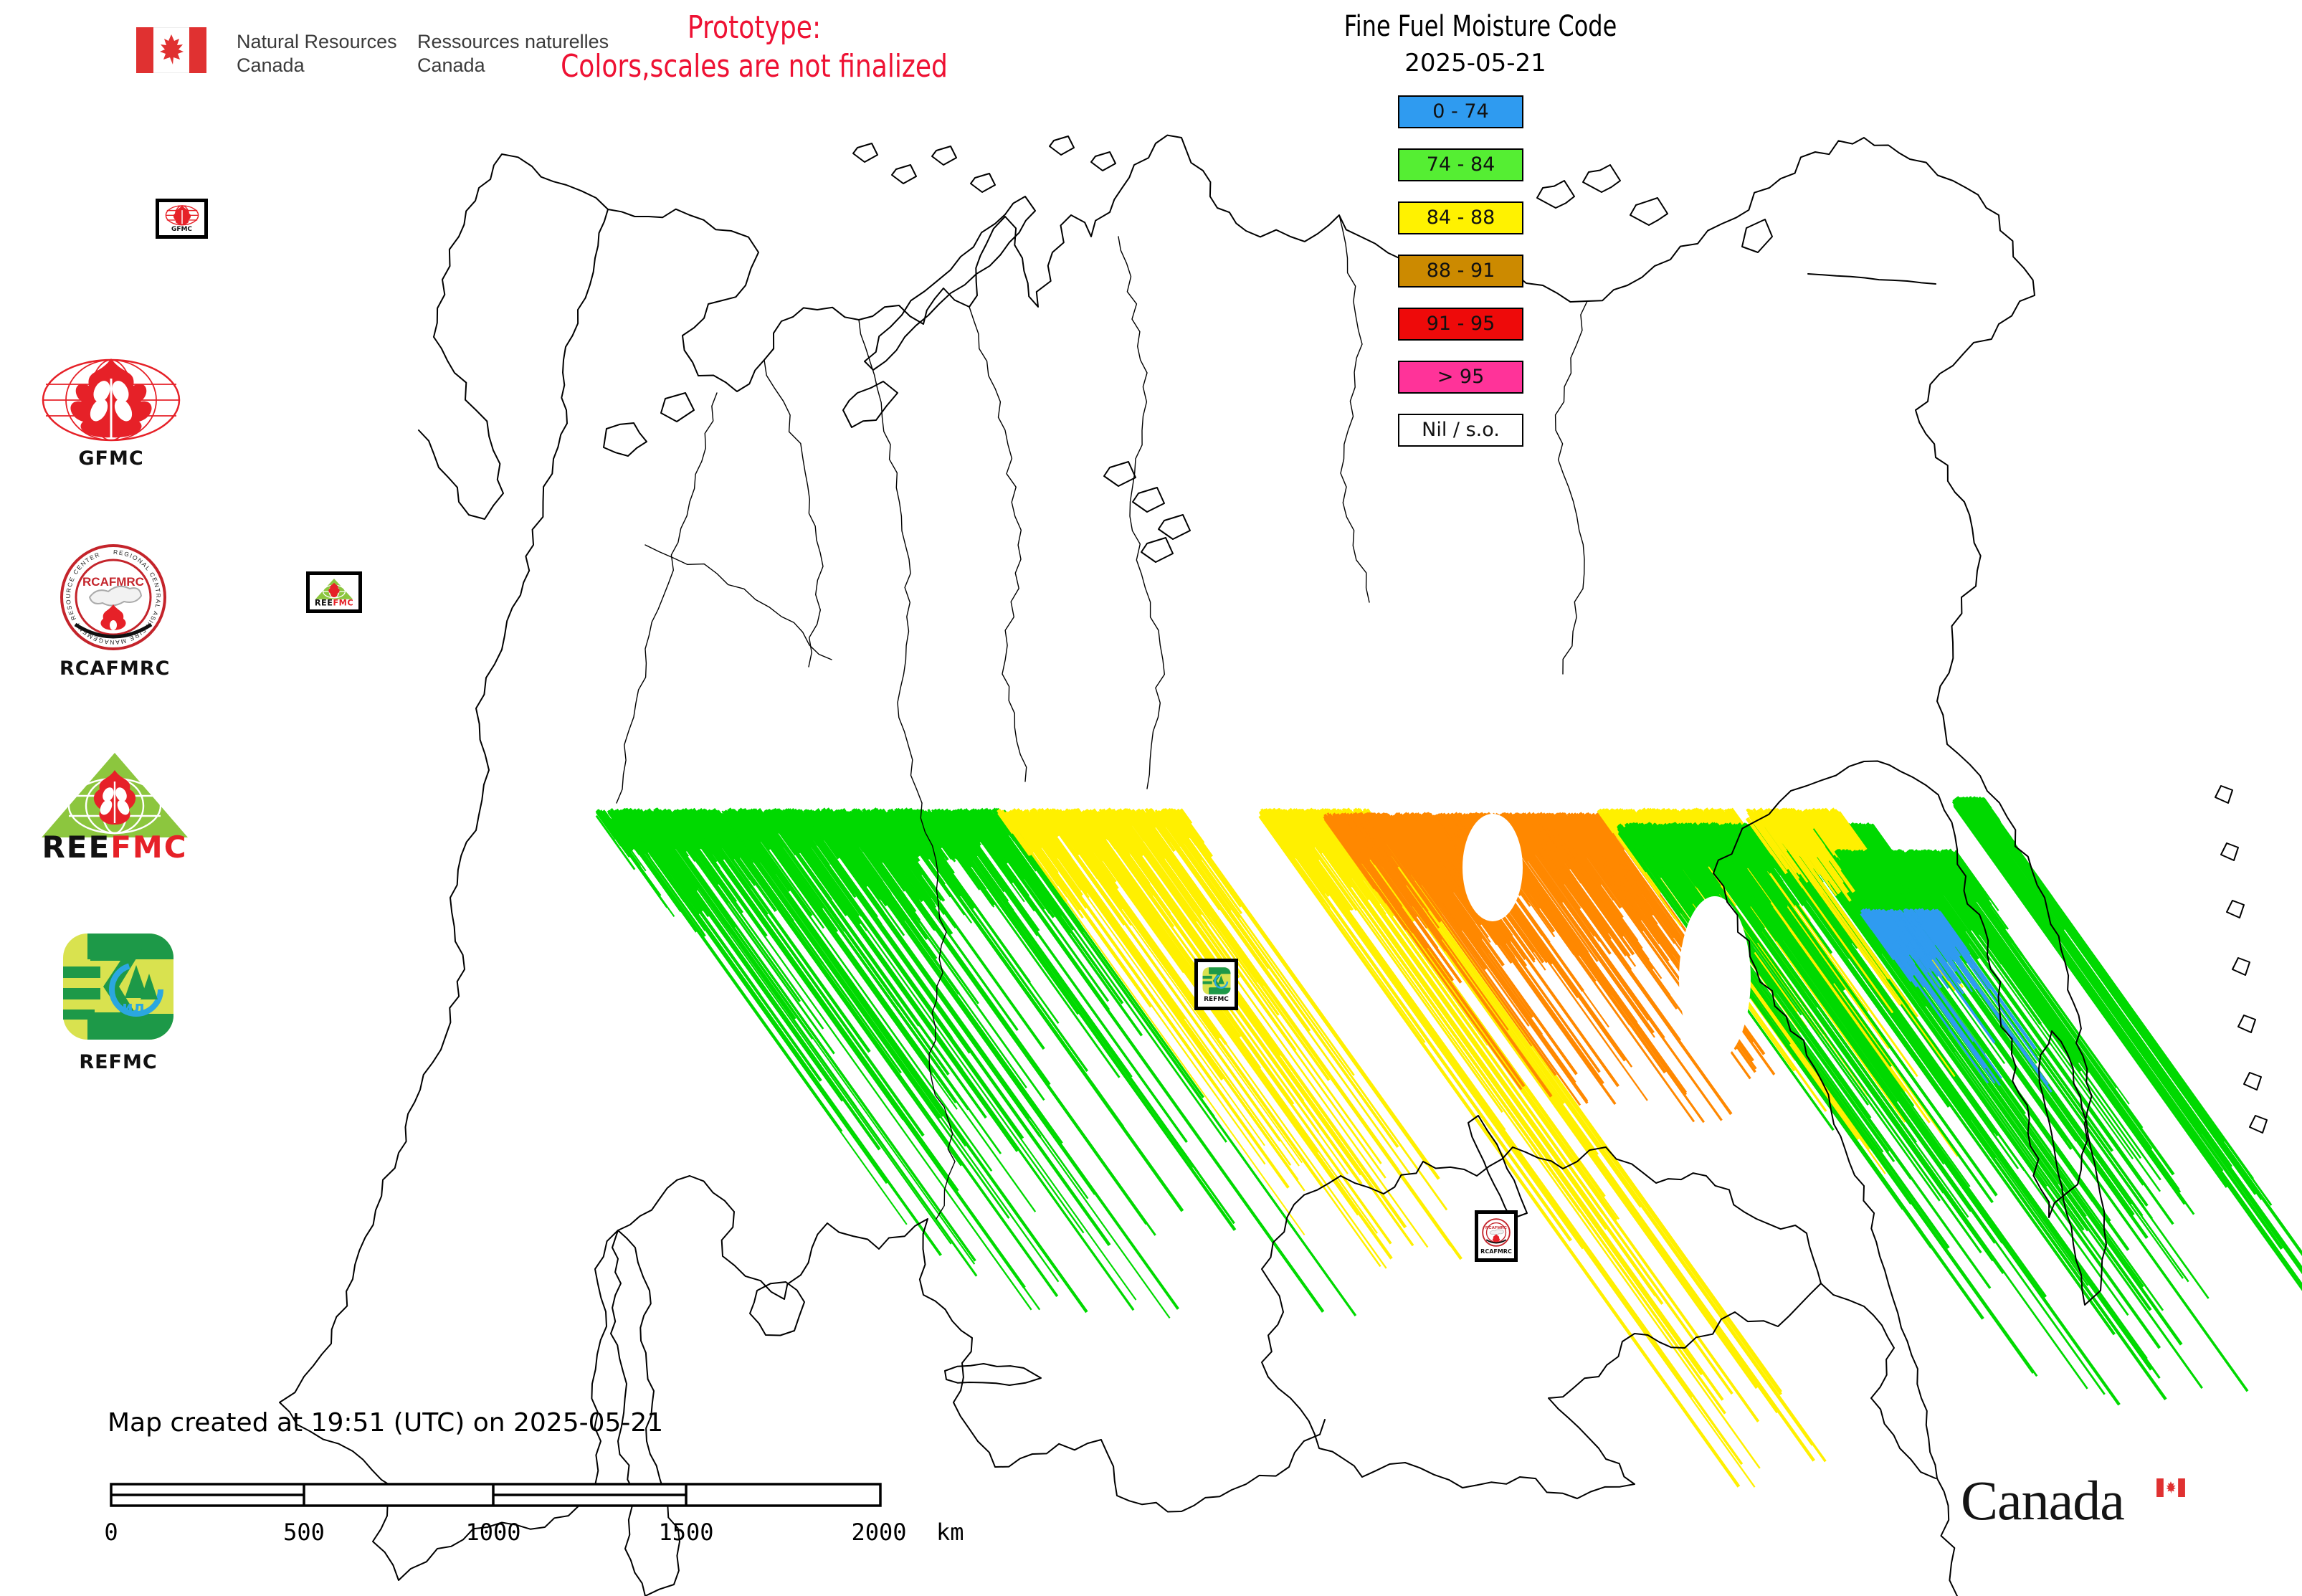  Describe the element at coordinates (182, 229) in the screenshot. I see `gfmc-marker-label: GFMC` at that location.